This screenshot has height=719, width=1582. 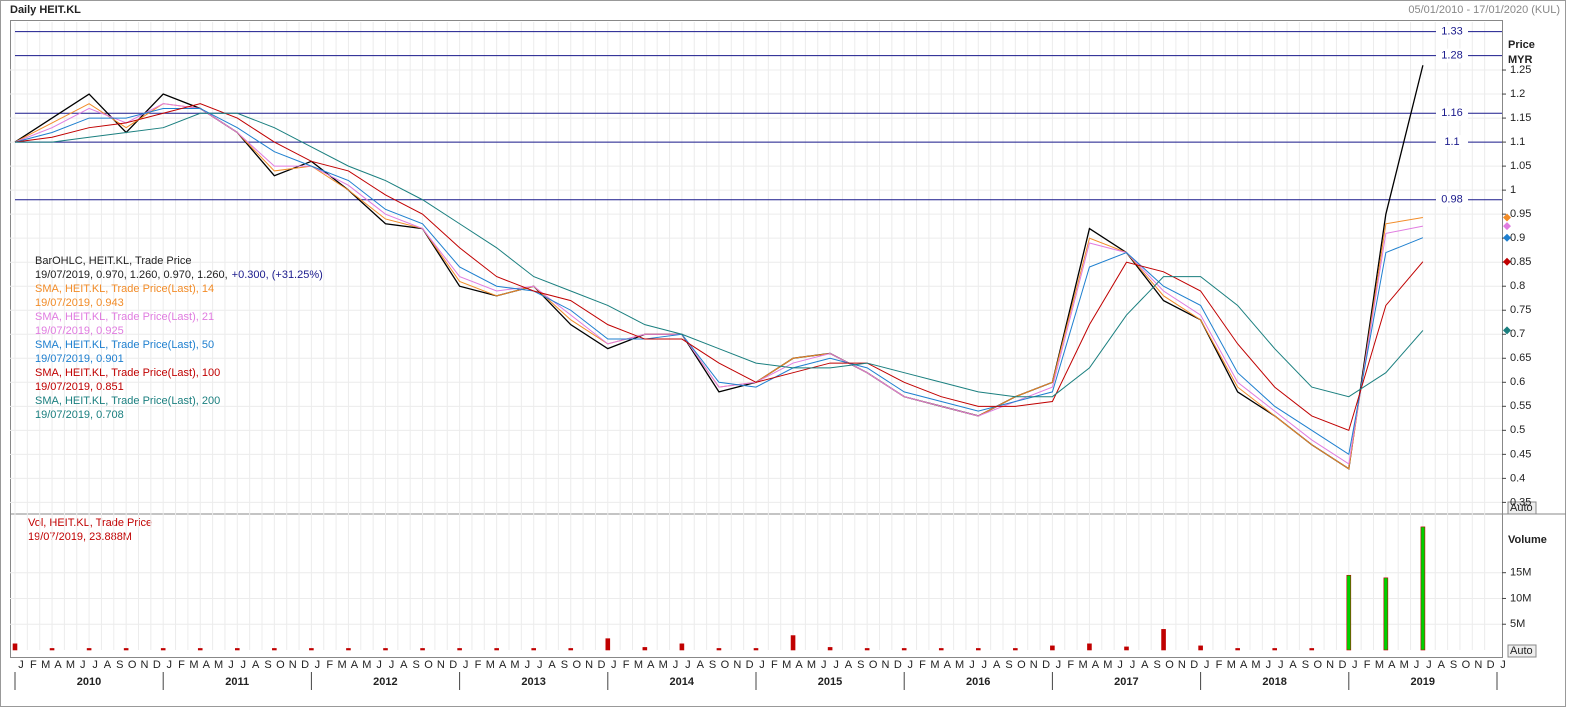 I want to click on year-label: 2010, so click(x=89, y=682).